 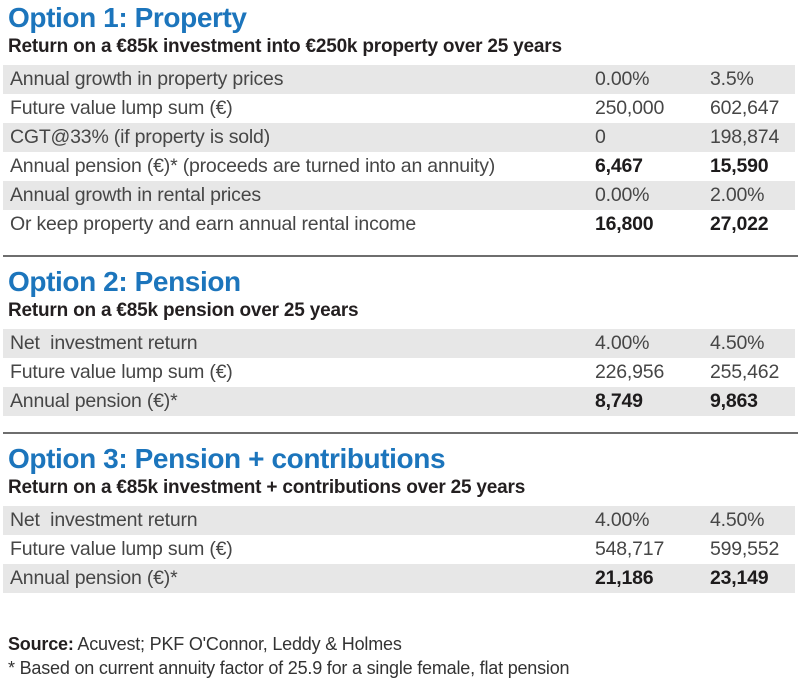 I want to click on row-value-scenario-2: 2.00%, so click(x=737, y=195).